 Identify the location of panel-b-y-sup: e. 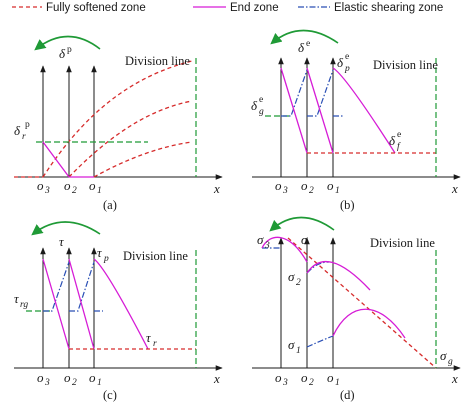
(308, 44).